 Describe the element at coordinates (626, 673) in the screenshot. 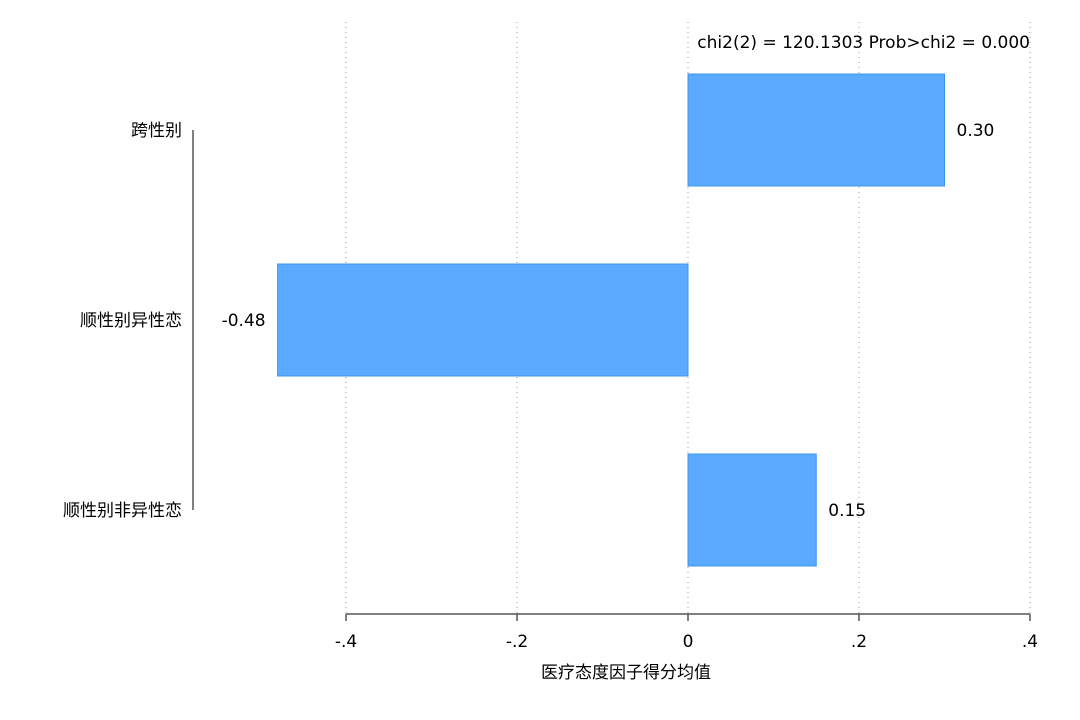

I see `x-axis-title: 医疗态度因子得分均值` at that location.